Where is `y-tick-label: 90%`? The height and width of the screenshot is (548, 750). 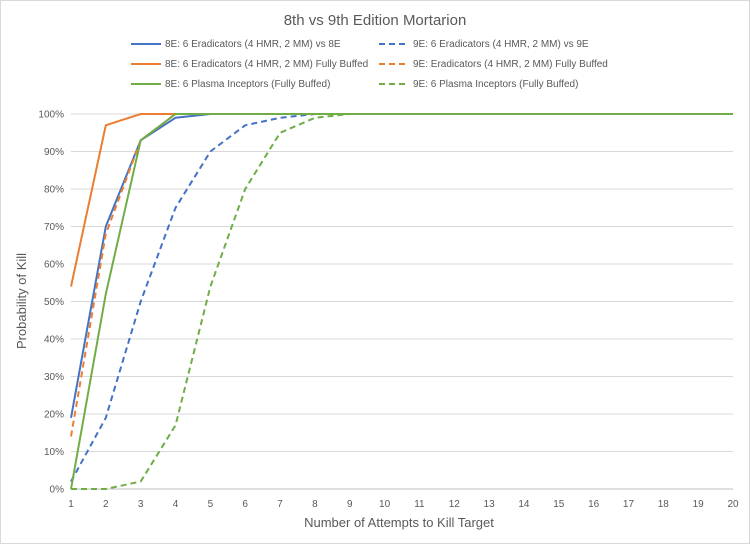 y-tick-label: 90% is located at coordinates (54, 152).